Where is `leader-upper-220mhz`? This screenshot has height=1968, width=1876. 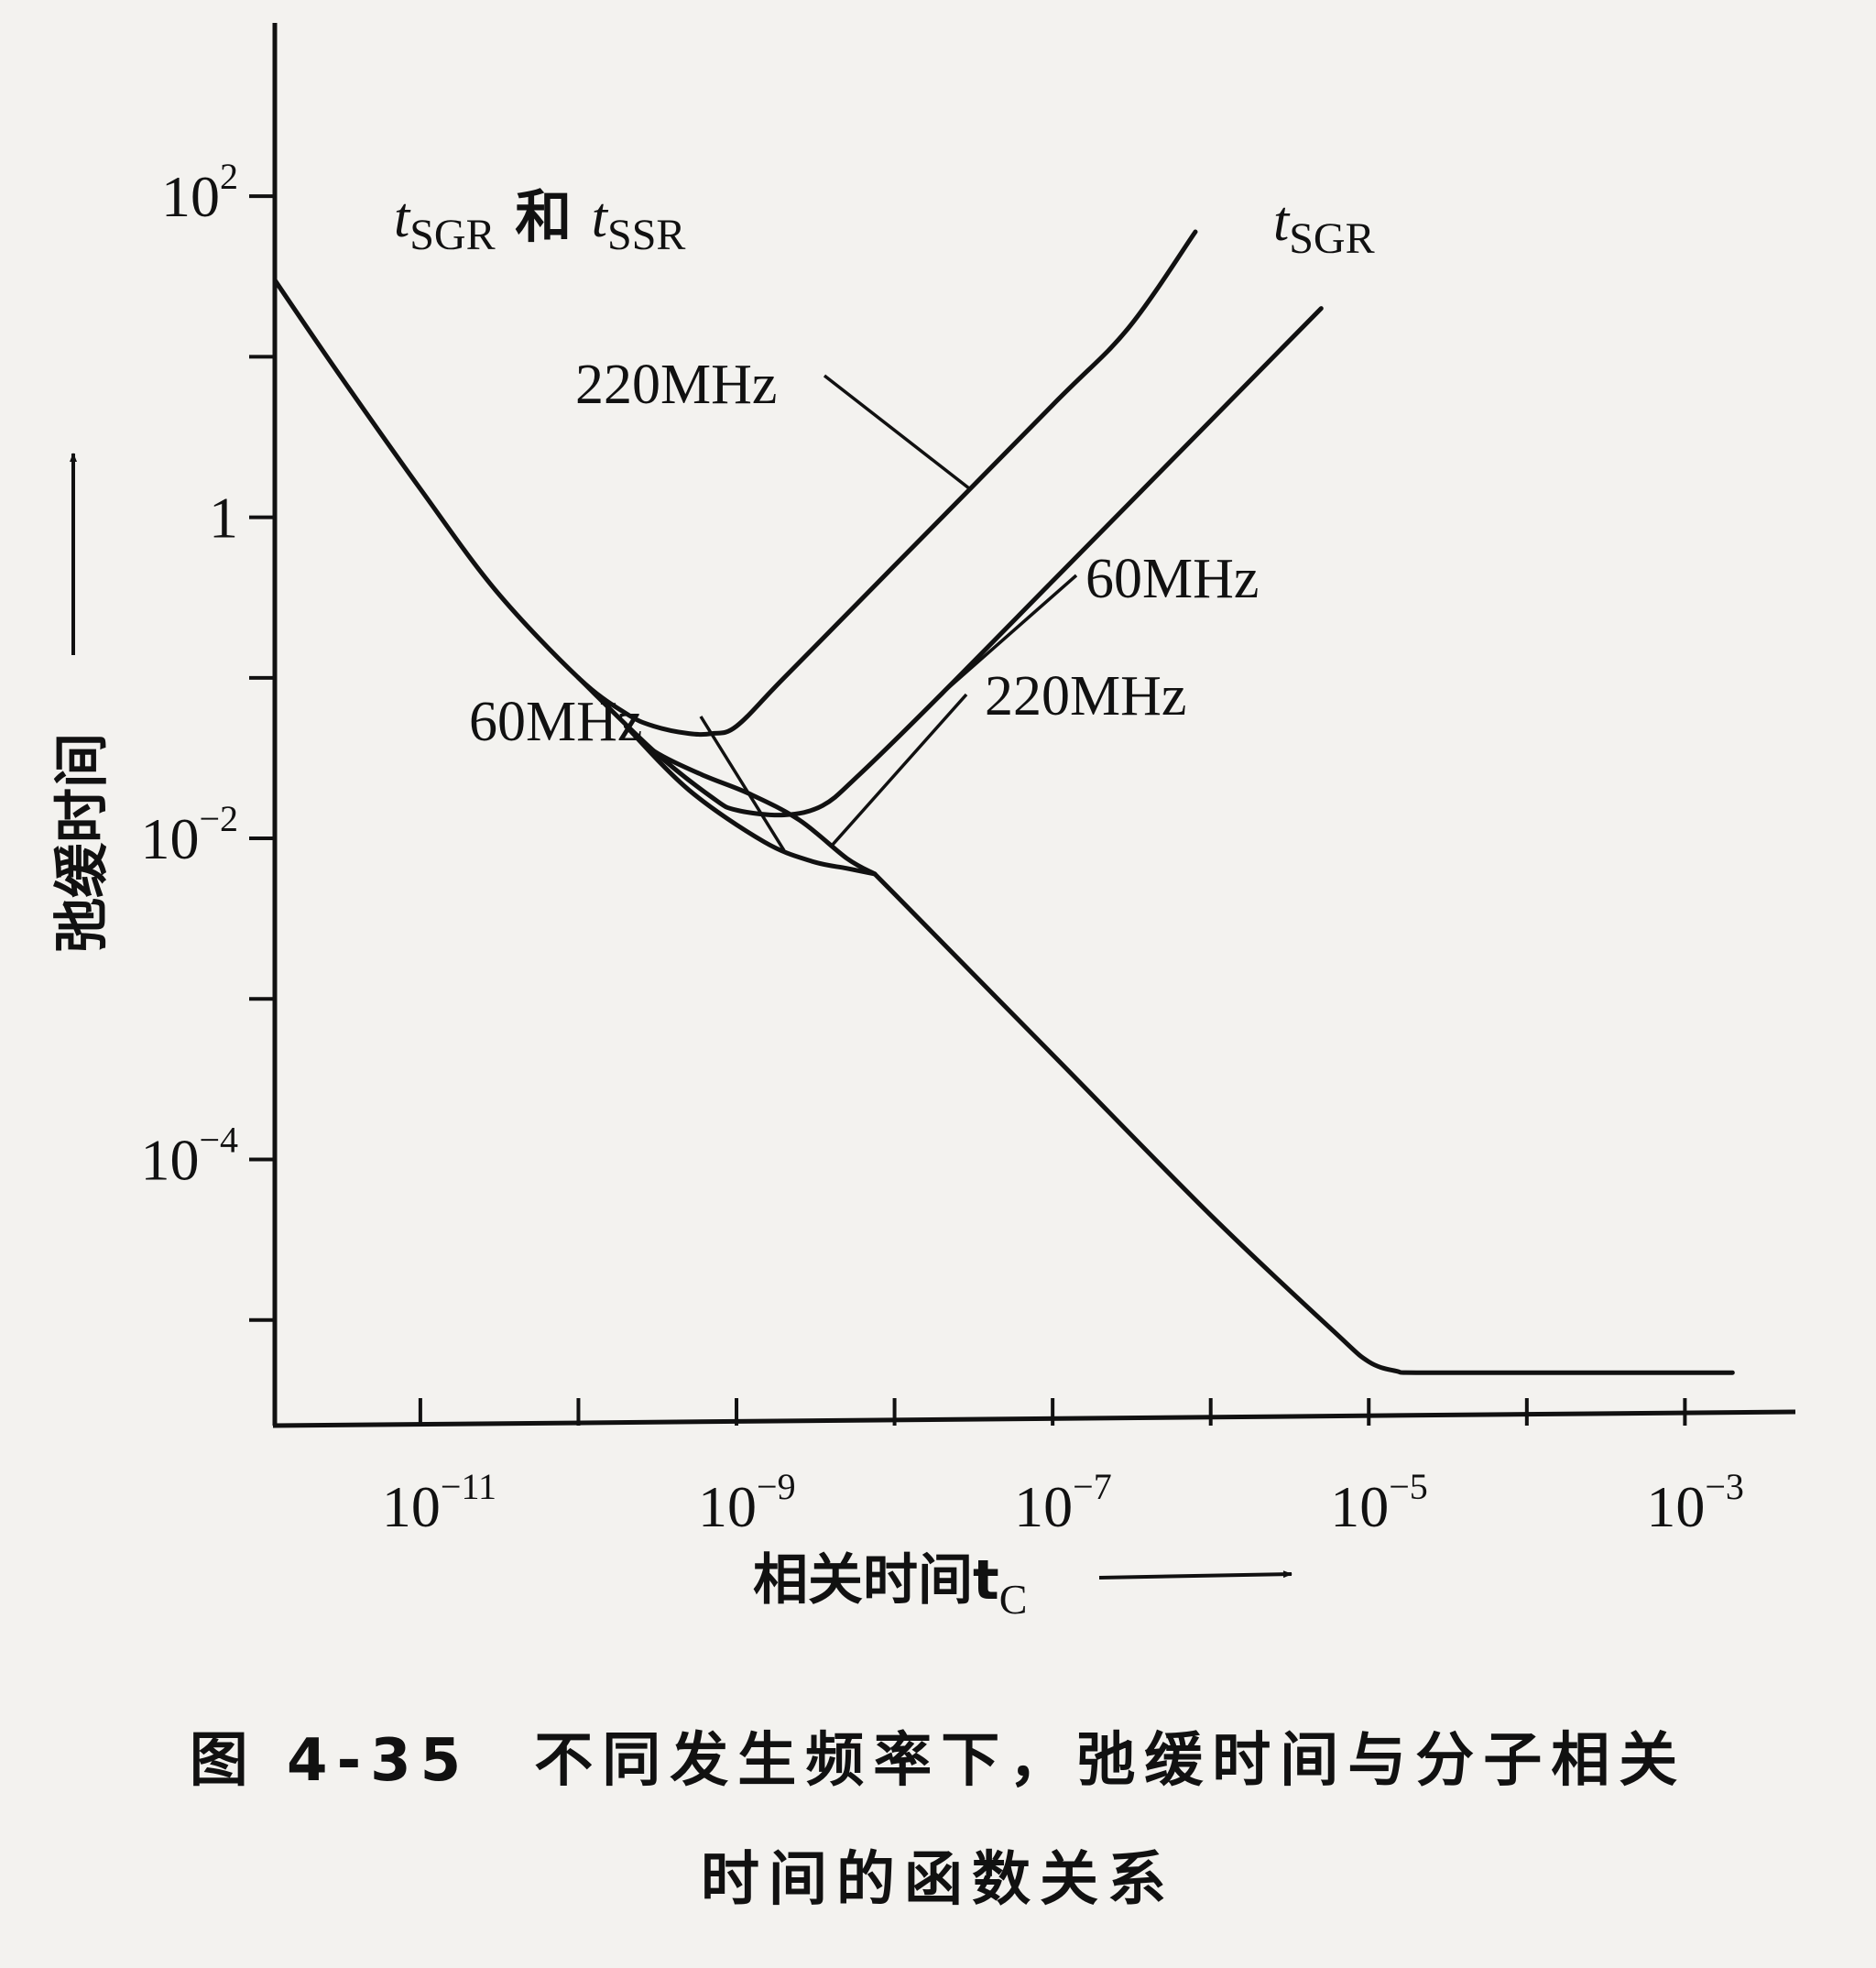 leader-upper-220mhz is located at coordinates (897, 433).